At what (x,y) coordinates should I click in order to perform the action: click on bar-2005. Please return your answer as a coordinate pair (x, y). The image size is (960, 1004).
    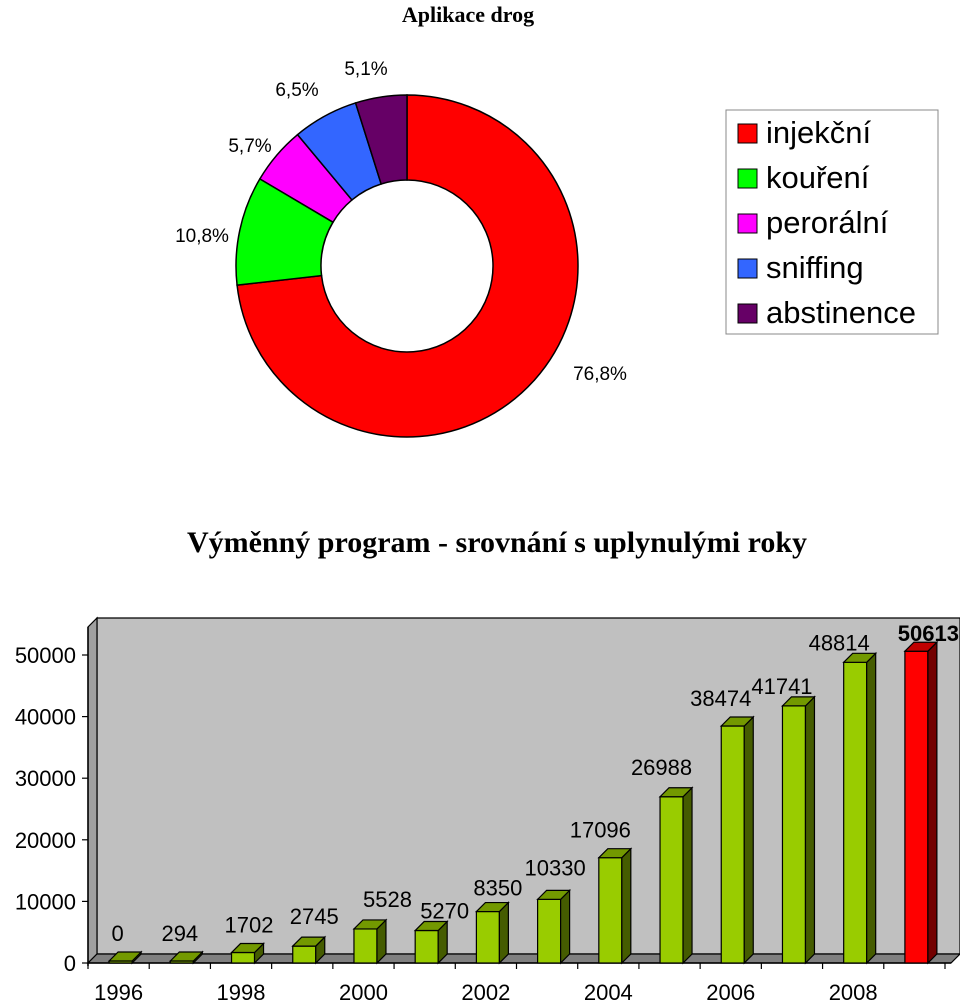
    Looking at the image, I should click on (676, 875).